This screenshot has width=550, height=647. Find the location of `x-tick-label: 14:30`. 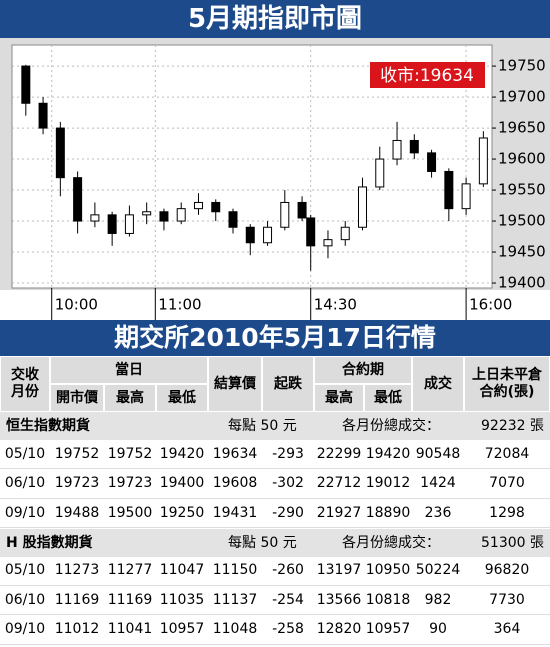

x-tick-label: 14:30 is located at coordinates (335, 305).